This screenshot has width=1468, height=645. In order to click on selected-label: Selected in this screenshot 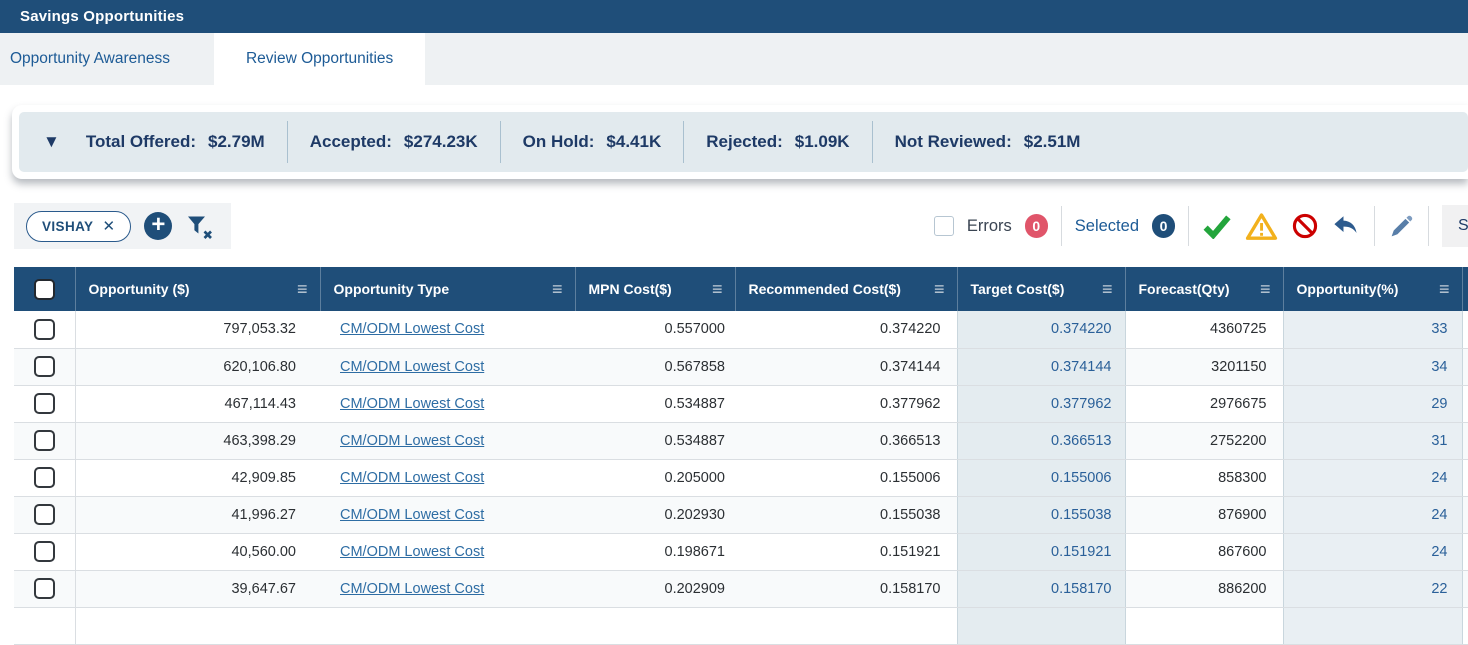, I will do `click(1106, 225)`.